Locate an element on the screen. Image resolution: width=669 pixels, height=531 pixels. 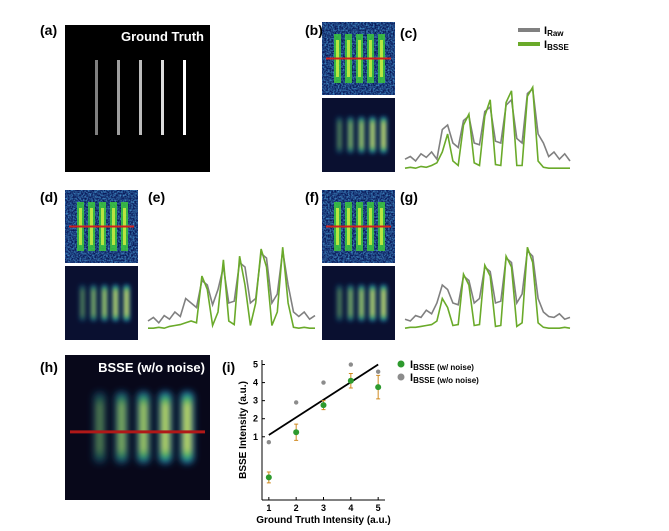
legend-sub: Raw is located at coordinates (555, 33).